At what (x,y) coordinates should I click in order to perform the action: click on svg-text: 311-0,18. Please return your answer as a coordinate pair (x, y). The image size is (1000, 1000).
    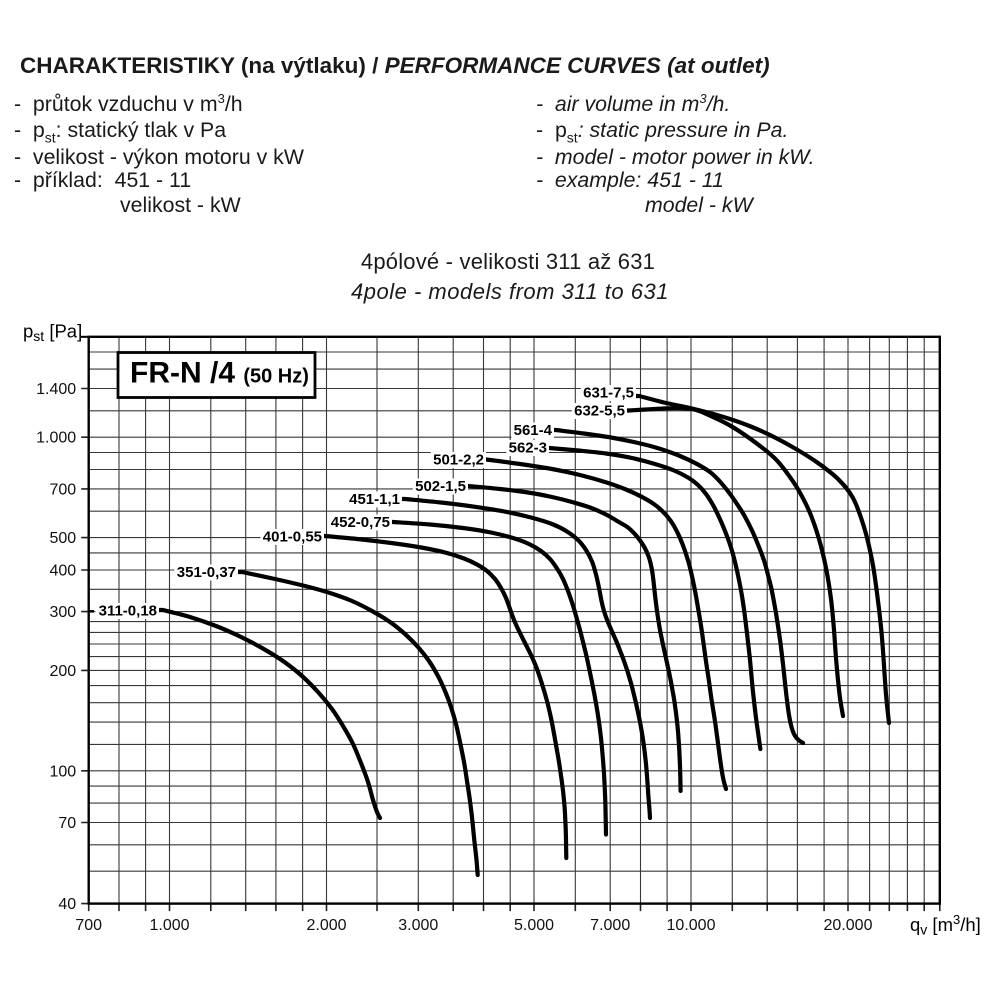
    Looking at the image, I should click on (128, 611).